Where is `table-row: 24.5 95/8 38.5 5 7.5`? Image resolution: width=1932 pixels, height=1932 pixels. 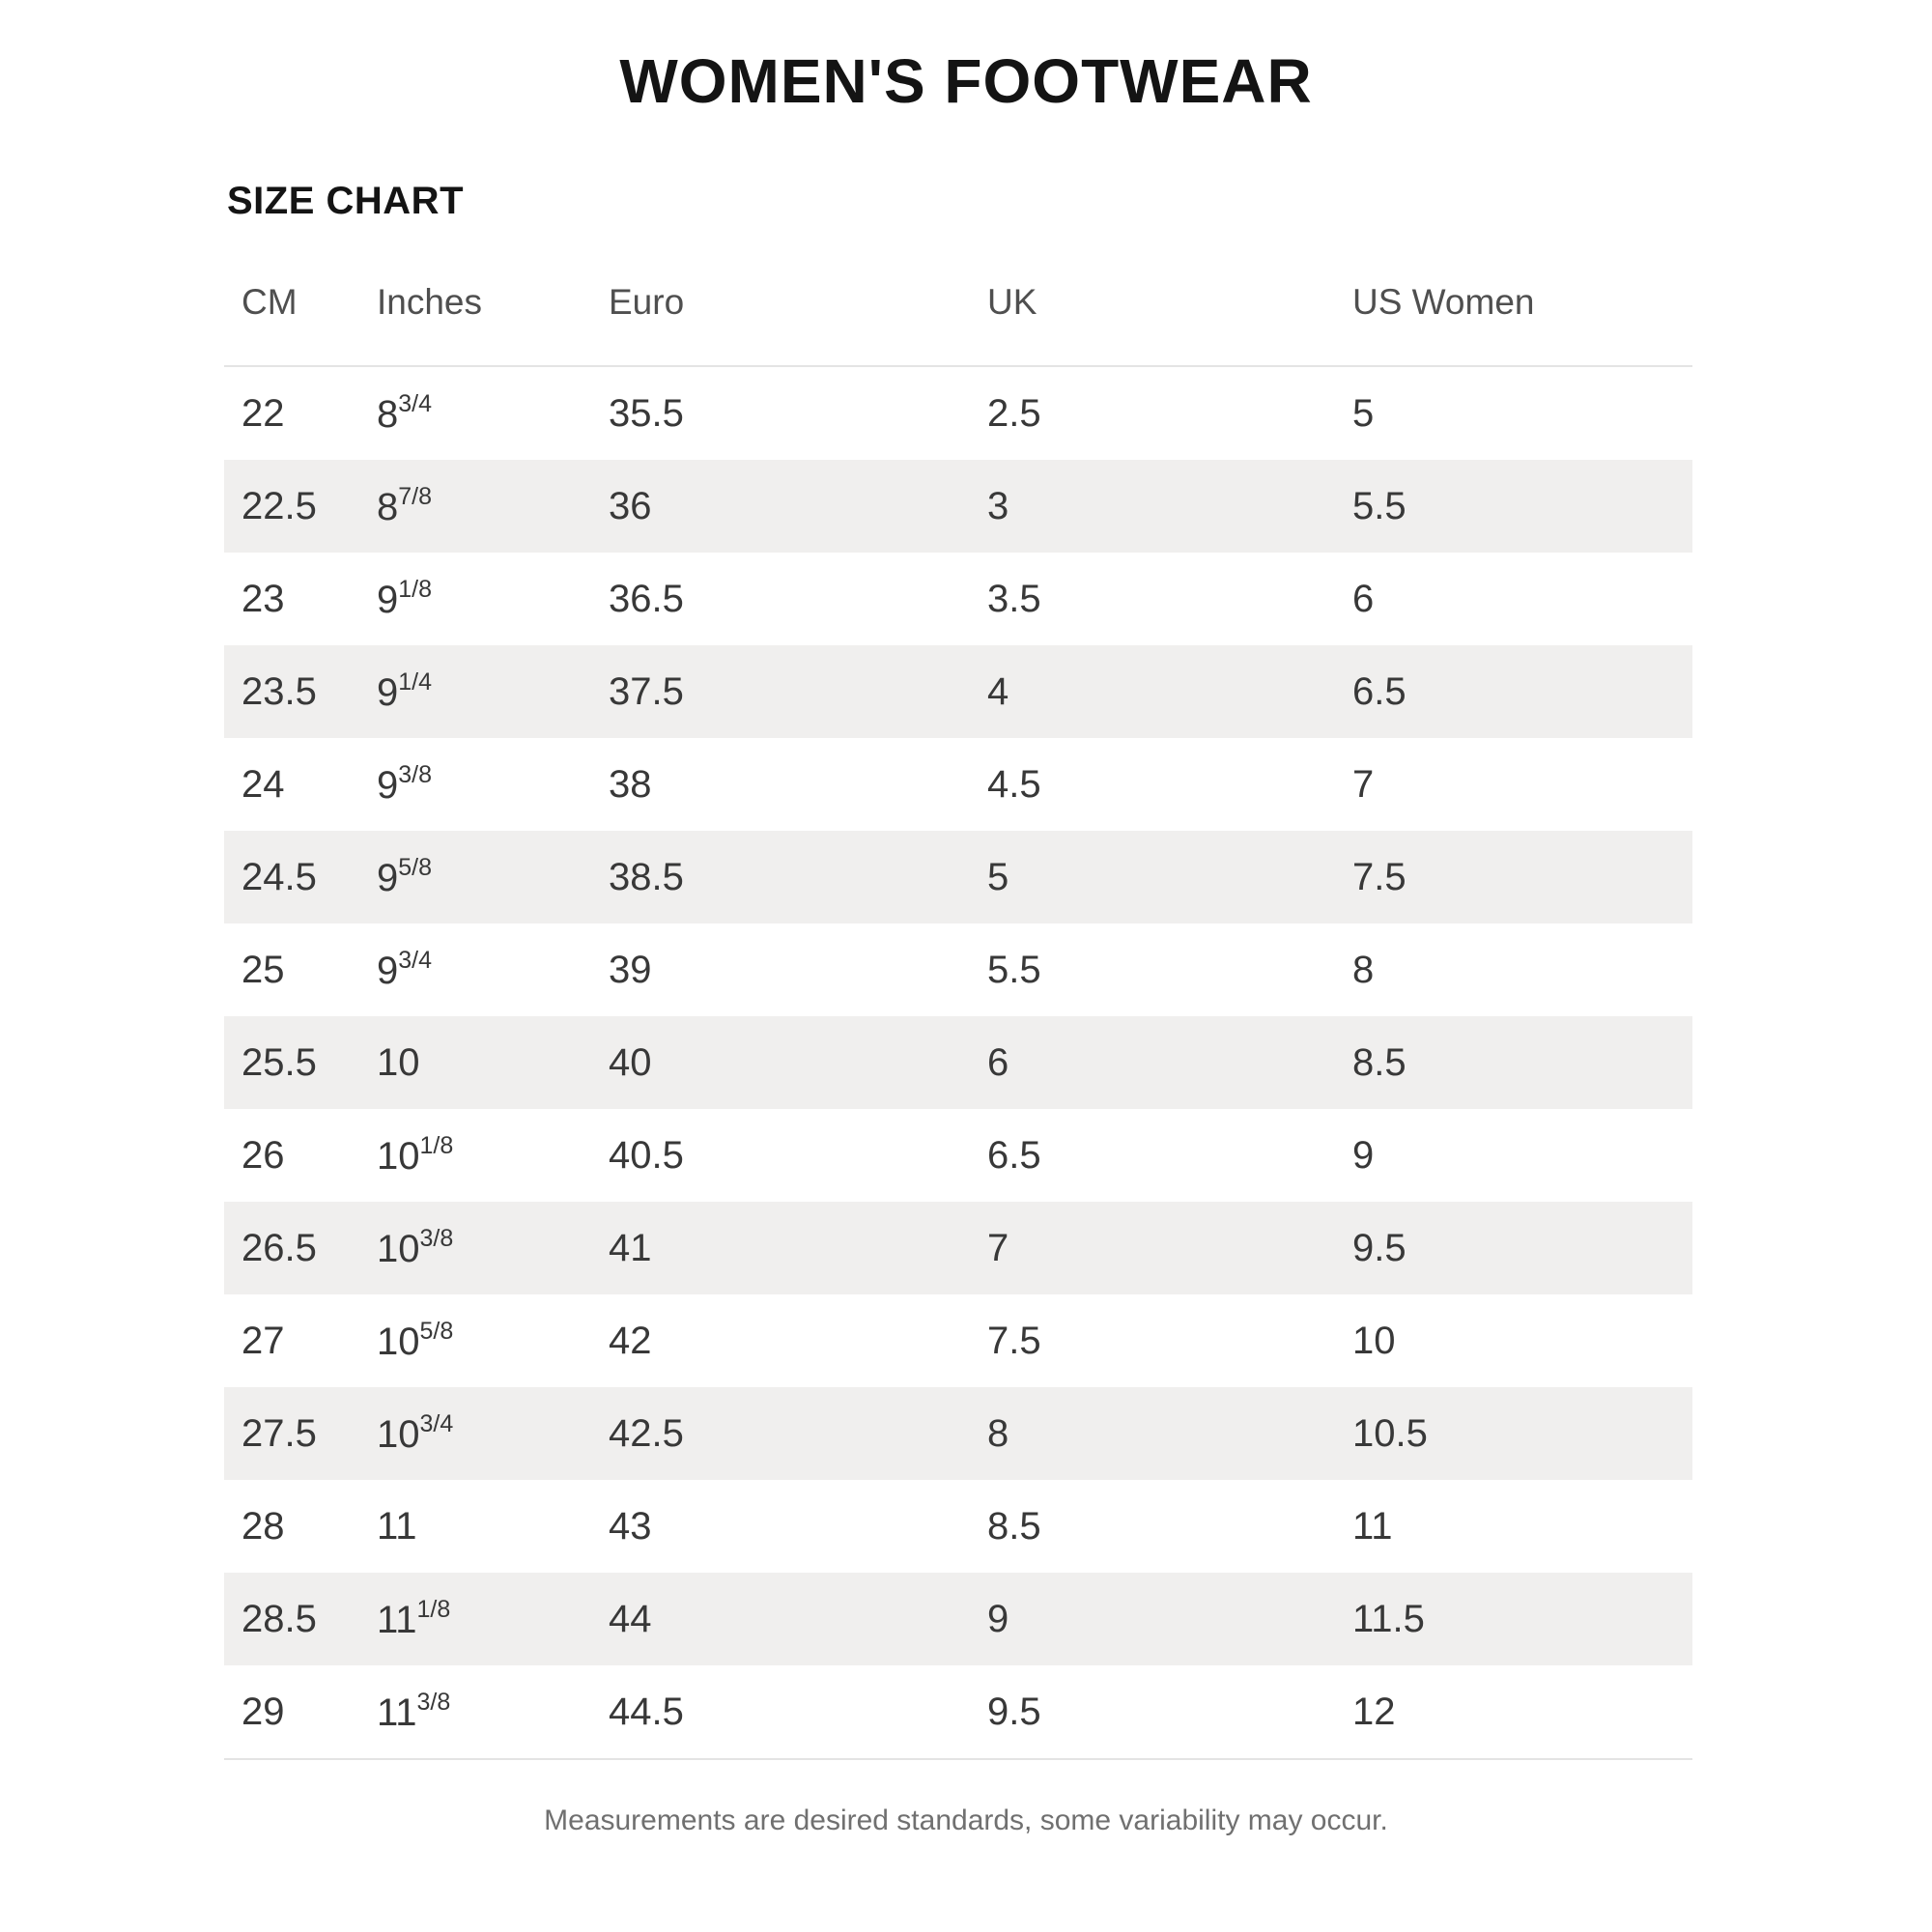 table-row: 24.5 95/8 38.5 5 7.5 is located at coordinates (958, 877).